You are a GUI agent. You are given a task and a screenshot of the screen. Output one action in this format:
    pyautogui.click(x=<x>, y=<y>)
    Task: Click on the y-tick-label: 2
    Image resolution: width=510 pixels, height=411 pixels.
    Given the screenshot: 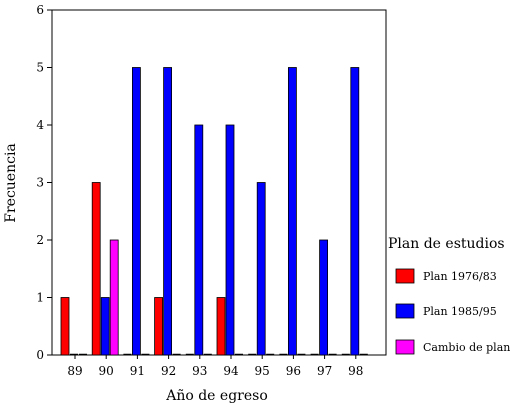 What is the action you would take?
    pyautogui.click(x=40, y=240)
    